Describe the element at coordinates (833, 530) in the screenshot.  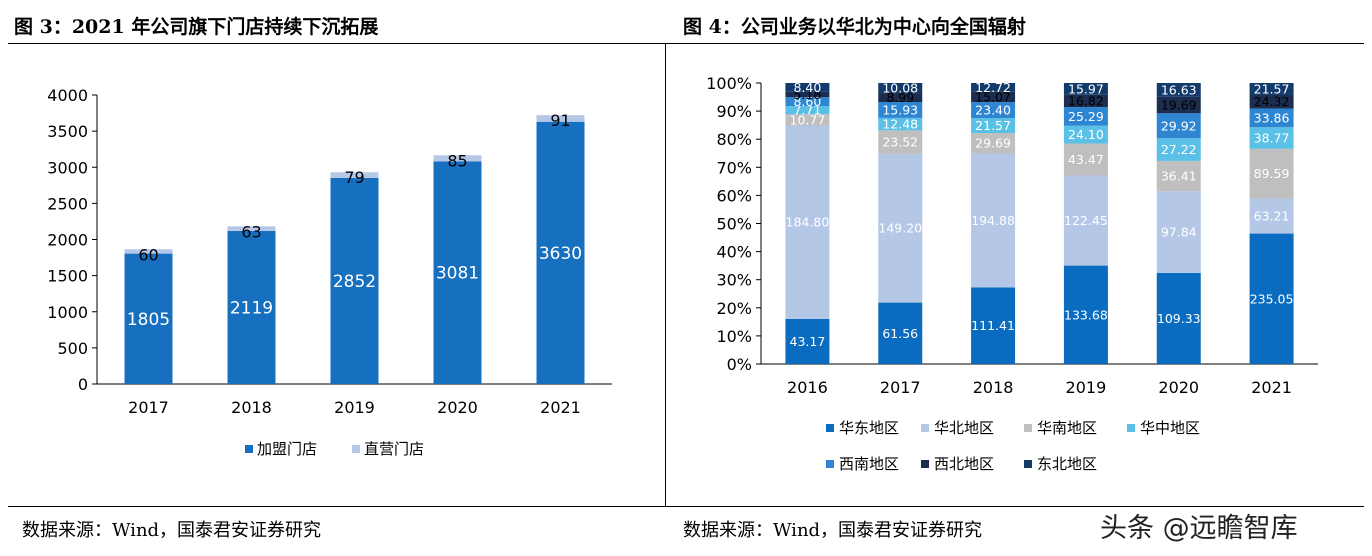
I see `right-source-note: 数据来源：Wind，国泰君安证券研究` at that location.